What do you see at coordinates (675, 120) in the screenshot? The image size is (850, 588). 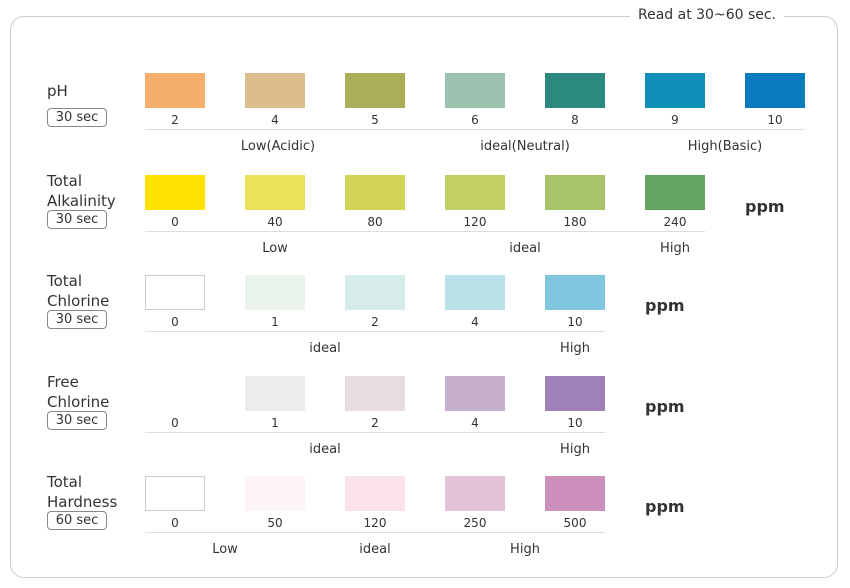 I see `swatch-label: 9` at bounding box center [675, 120].